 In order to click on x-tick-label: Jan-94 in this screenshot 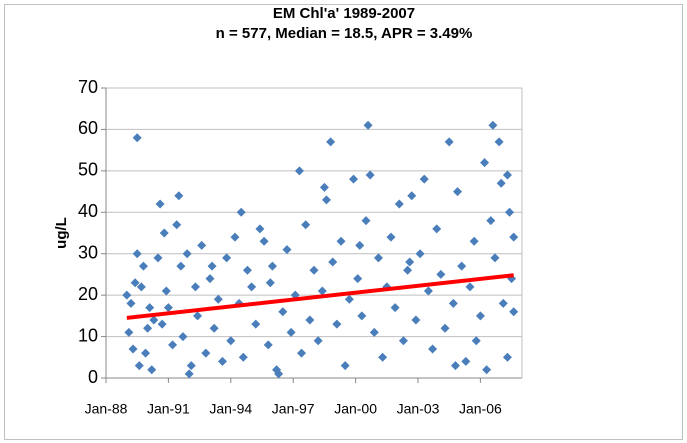, I will do `click(230, 409)`.